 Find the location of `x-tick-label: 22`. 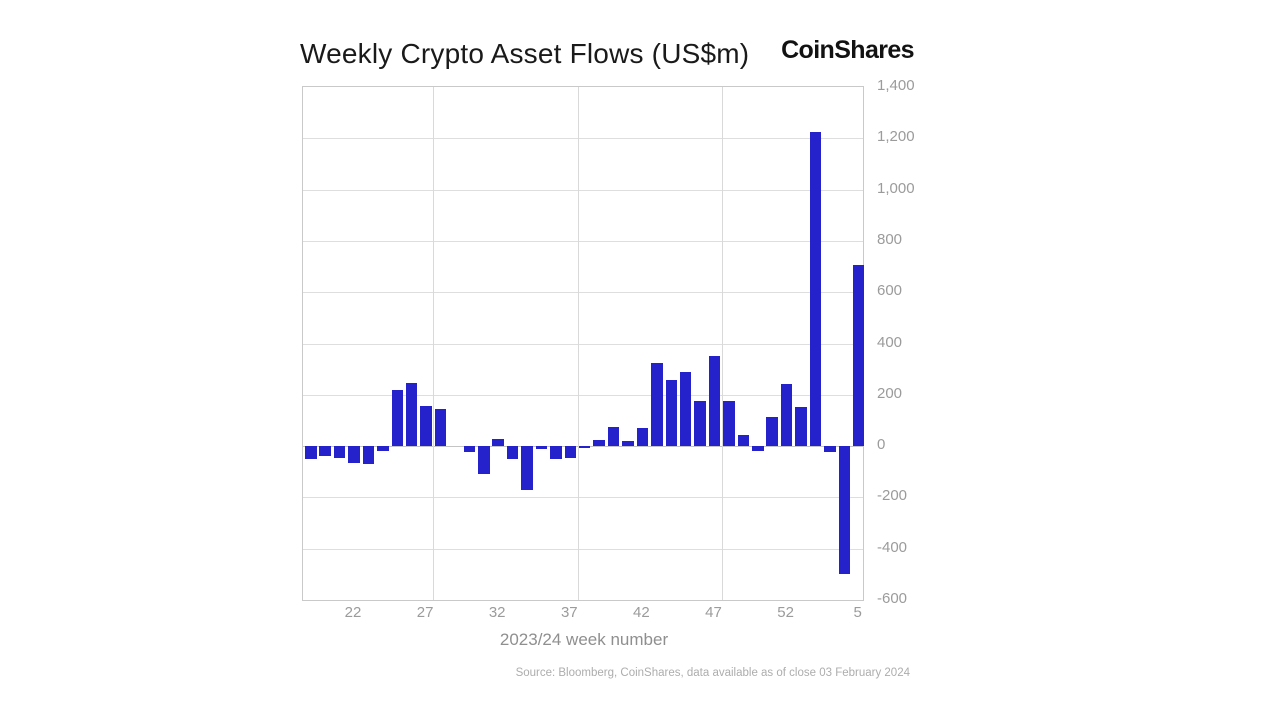

x-tick-label: 22 is located at coordinates (353, 612).